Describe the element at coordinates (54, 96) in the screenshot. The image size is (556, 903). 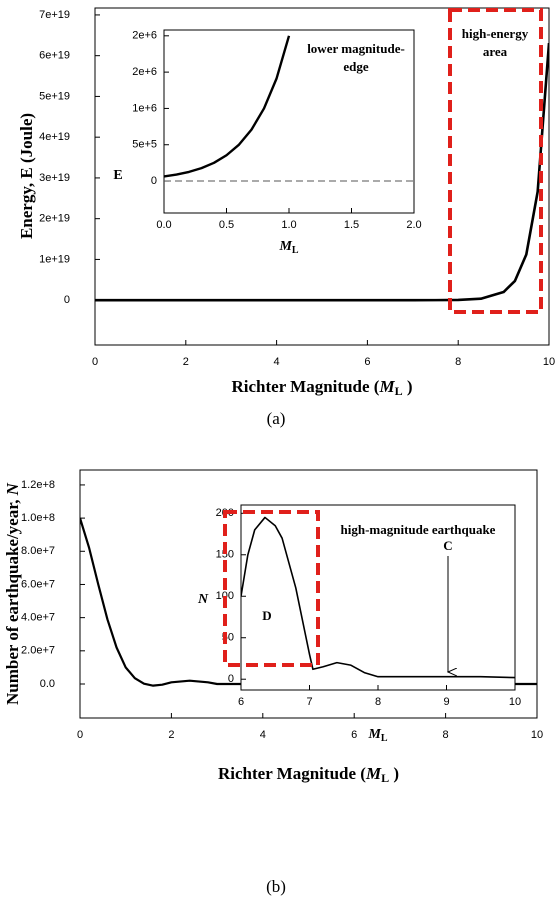
I see `y-tick-label: 5e+19` at that location.